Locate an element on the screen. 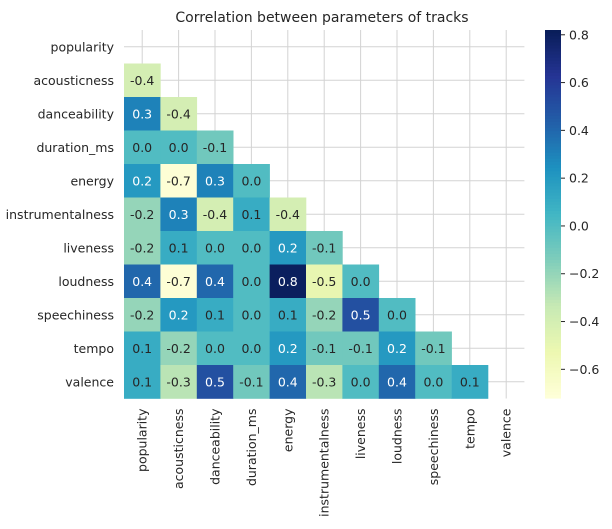 The width and height of the screenshot is (612, 529). x-tick-label: duration_ms is located at coordinates (251, 448).